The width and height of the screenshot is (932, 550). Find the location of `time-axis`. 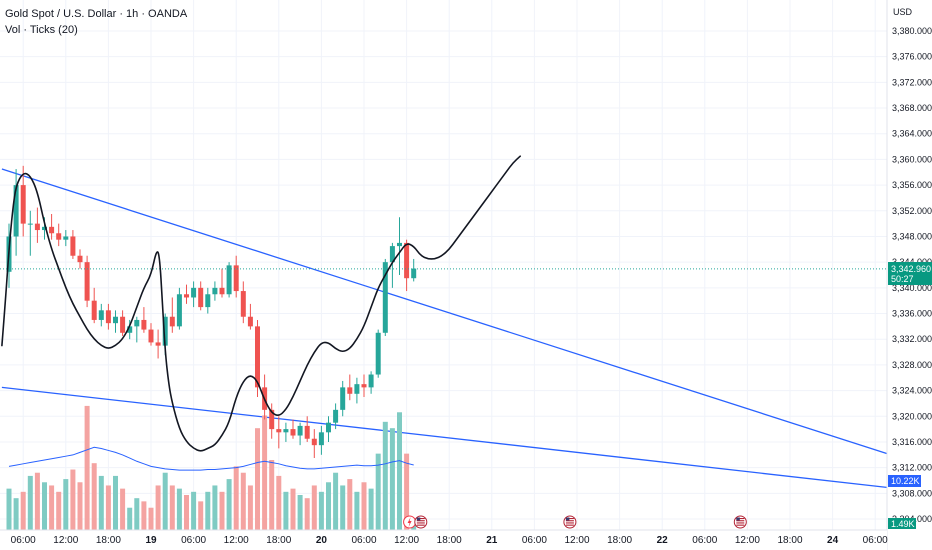

time-axis is located at coordinates (443, 540).